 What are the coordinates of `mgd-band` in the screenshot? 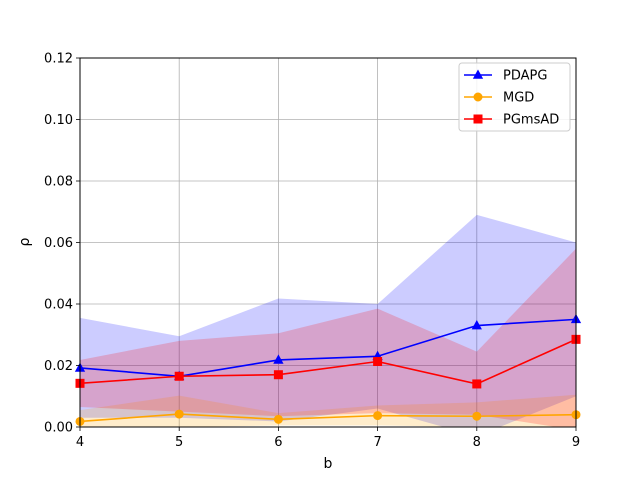 It's located at (328, 410).